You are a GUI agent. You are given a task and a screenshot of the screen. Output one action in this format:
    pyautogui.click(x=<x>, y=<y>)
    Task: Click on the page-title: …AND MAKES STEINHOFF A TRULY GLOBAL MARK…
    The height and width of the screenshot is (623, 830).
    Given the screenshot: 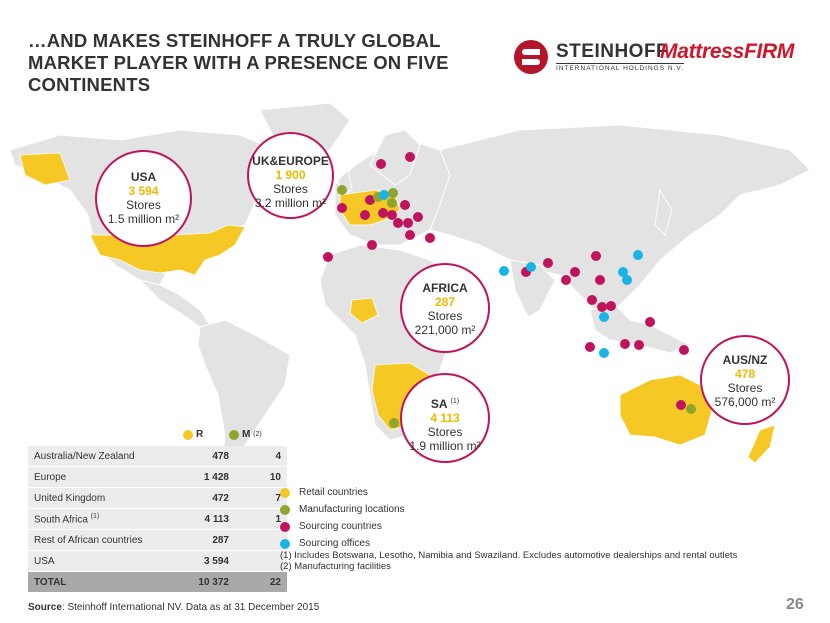 What is the action you would take?
    pyautogui.click(x=238, y=62)
    